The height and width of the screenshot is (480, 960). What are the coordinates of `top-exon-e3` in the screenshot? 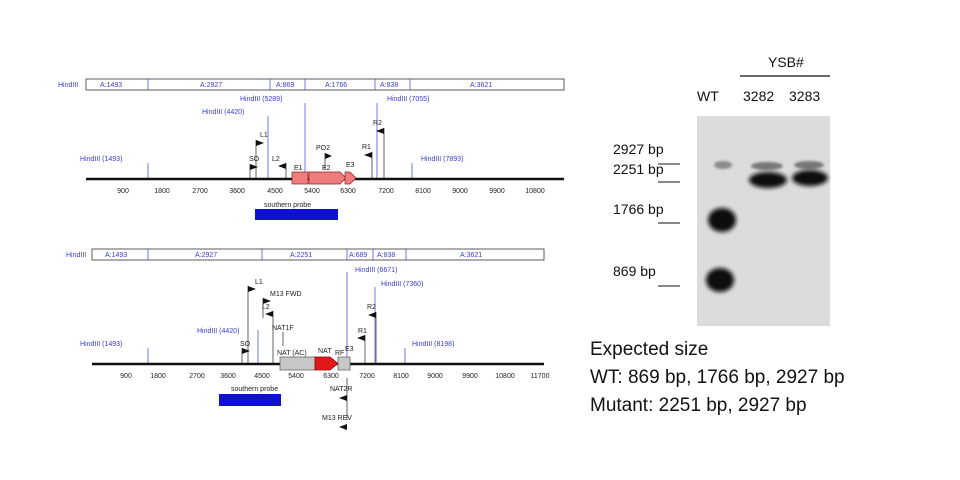 It's located at (350, 178).